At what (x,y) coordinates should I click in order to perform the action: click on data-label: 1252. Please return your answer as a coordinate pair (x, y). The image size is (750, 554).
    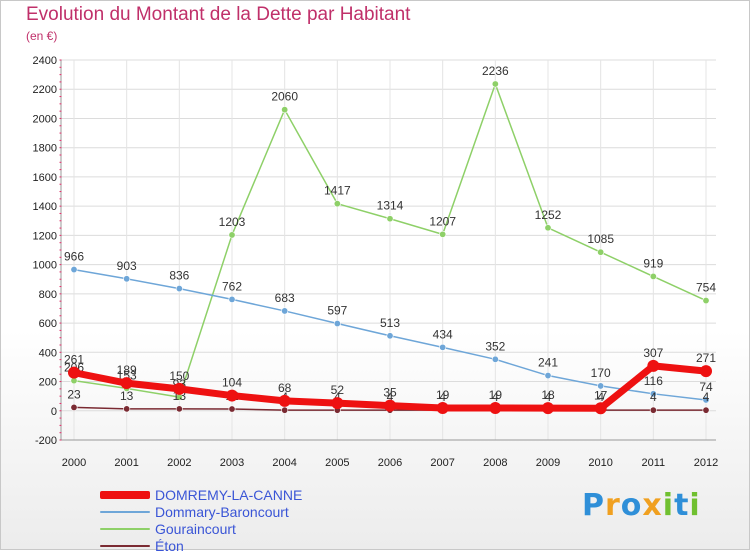
    Looking at the image, I should click on (548, 215).